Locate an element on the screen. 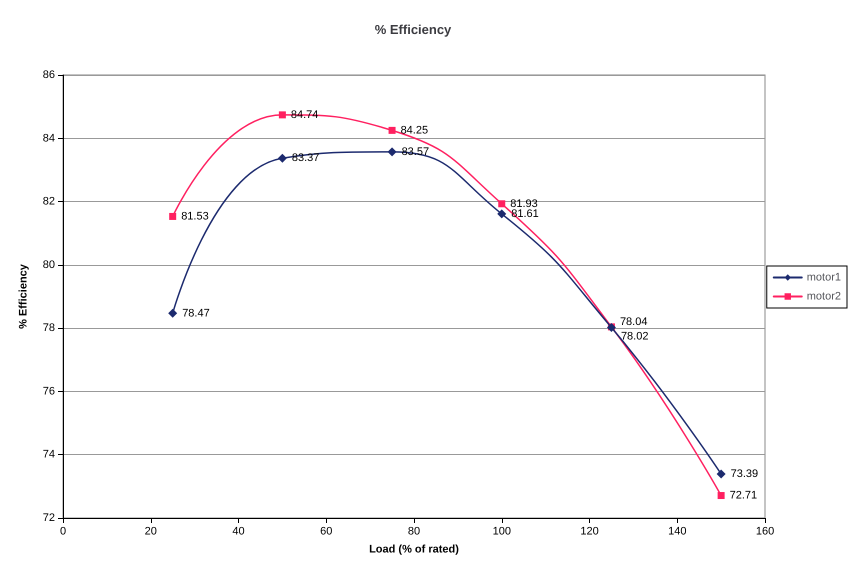  x-tick-label: 40 is located at coordinates (238, 532).